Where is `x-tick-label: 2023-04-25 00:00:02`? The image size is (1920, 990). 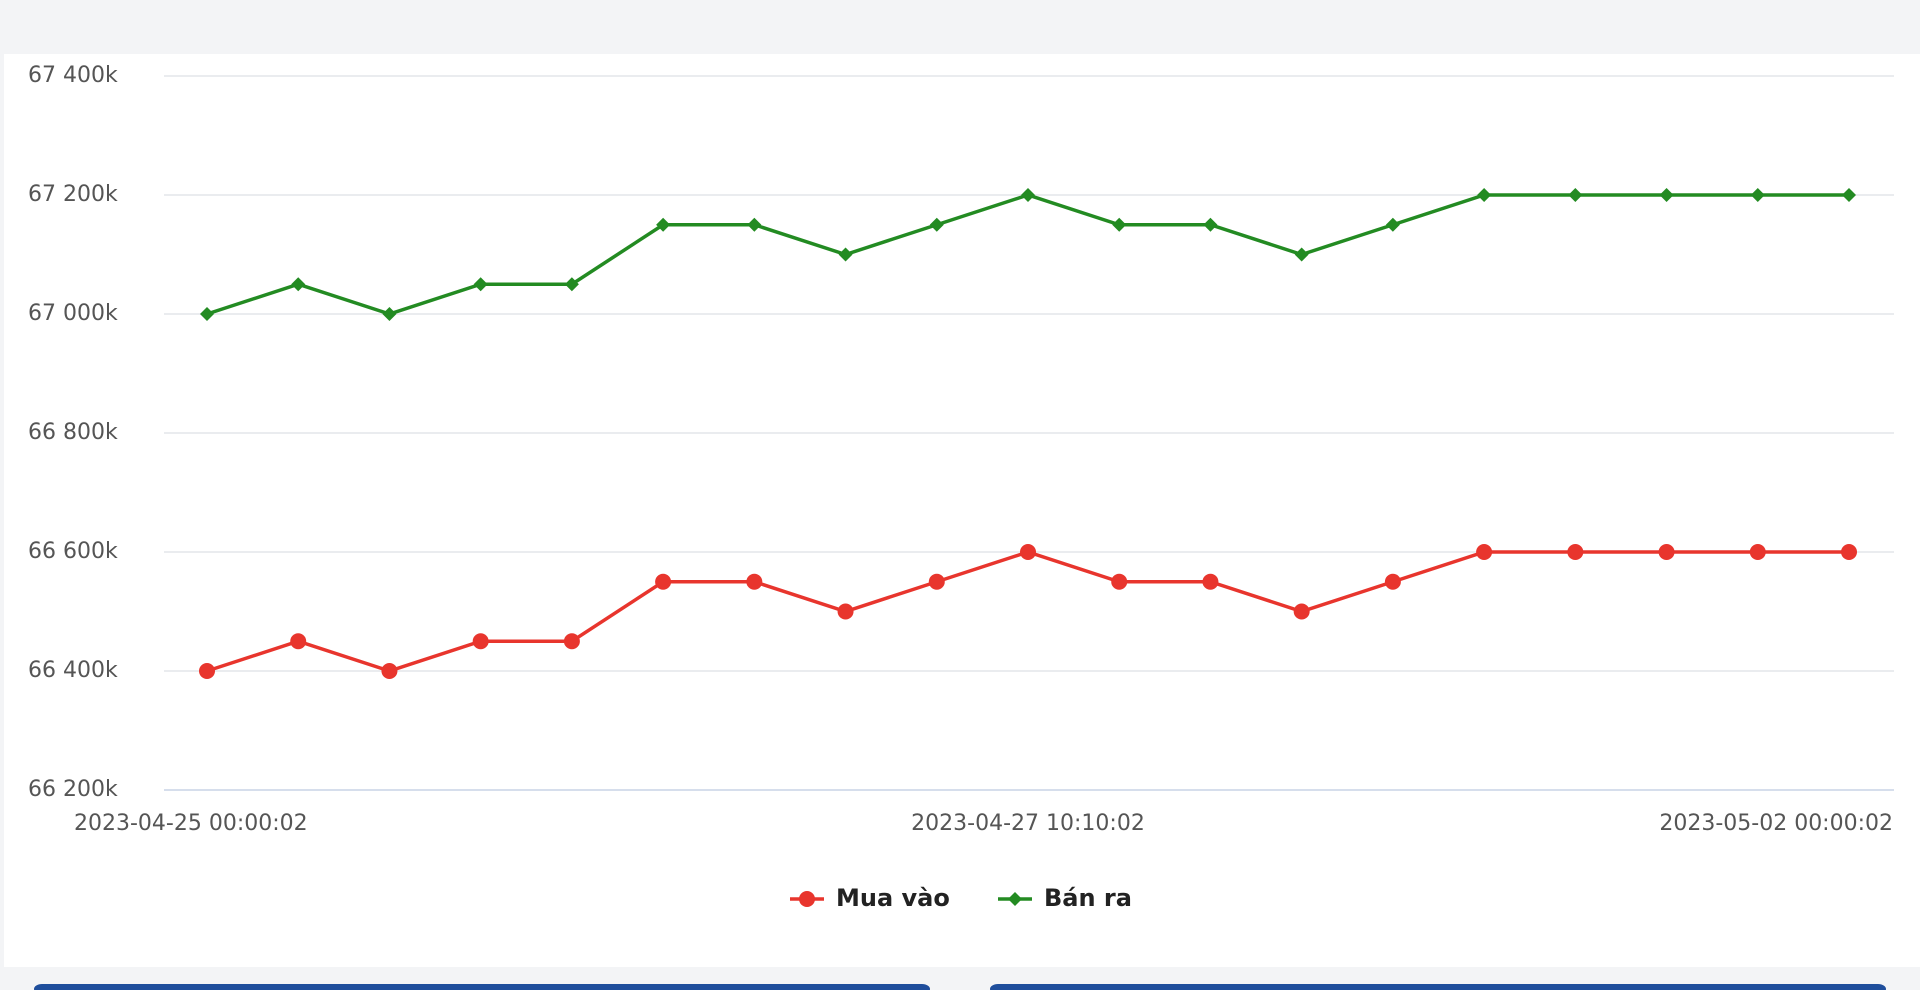
x-tick-label: 2023-04-25 00:00:02 is located at coordinates (191, 823).